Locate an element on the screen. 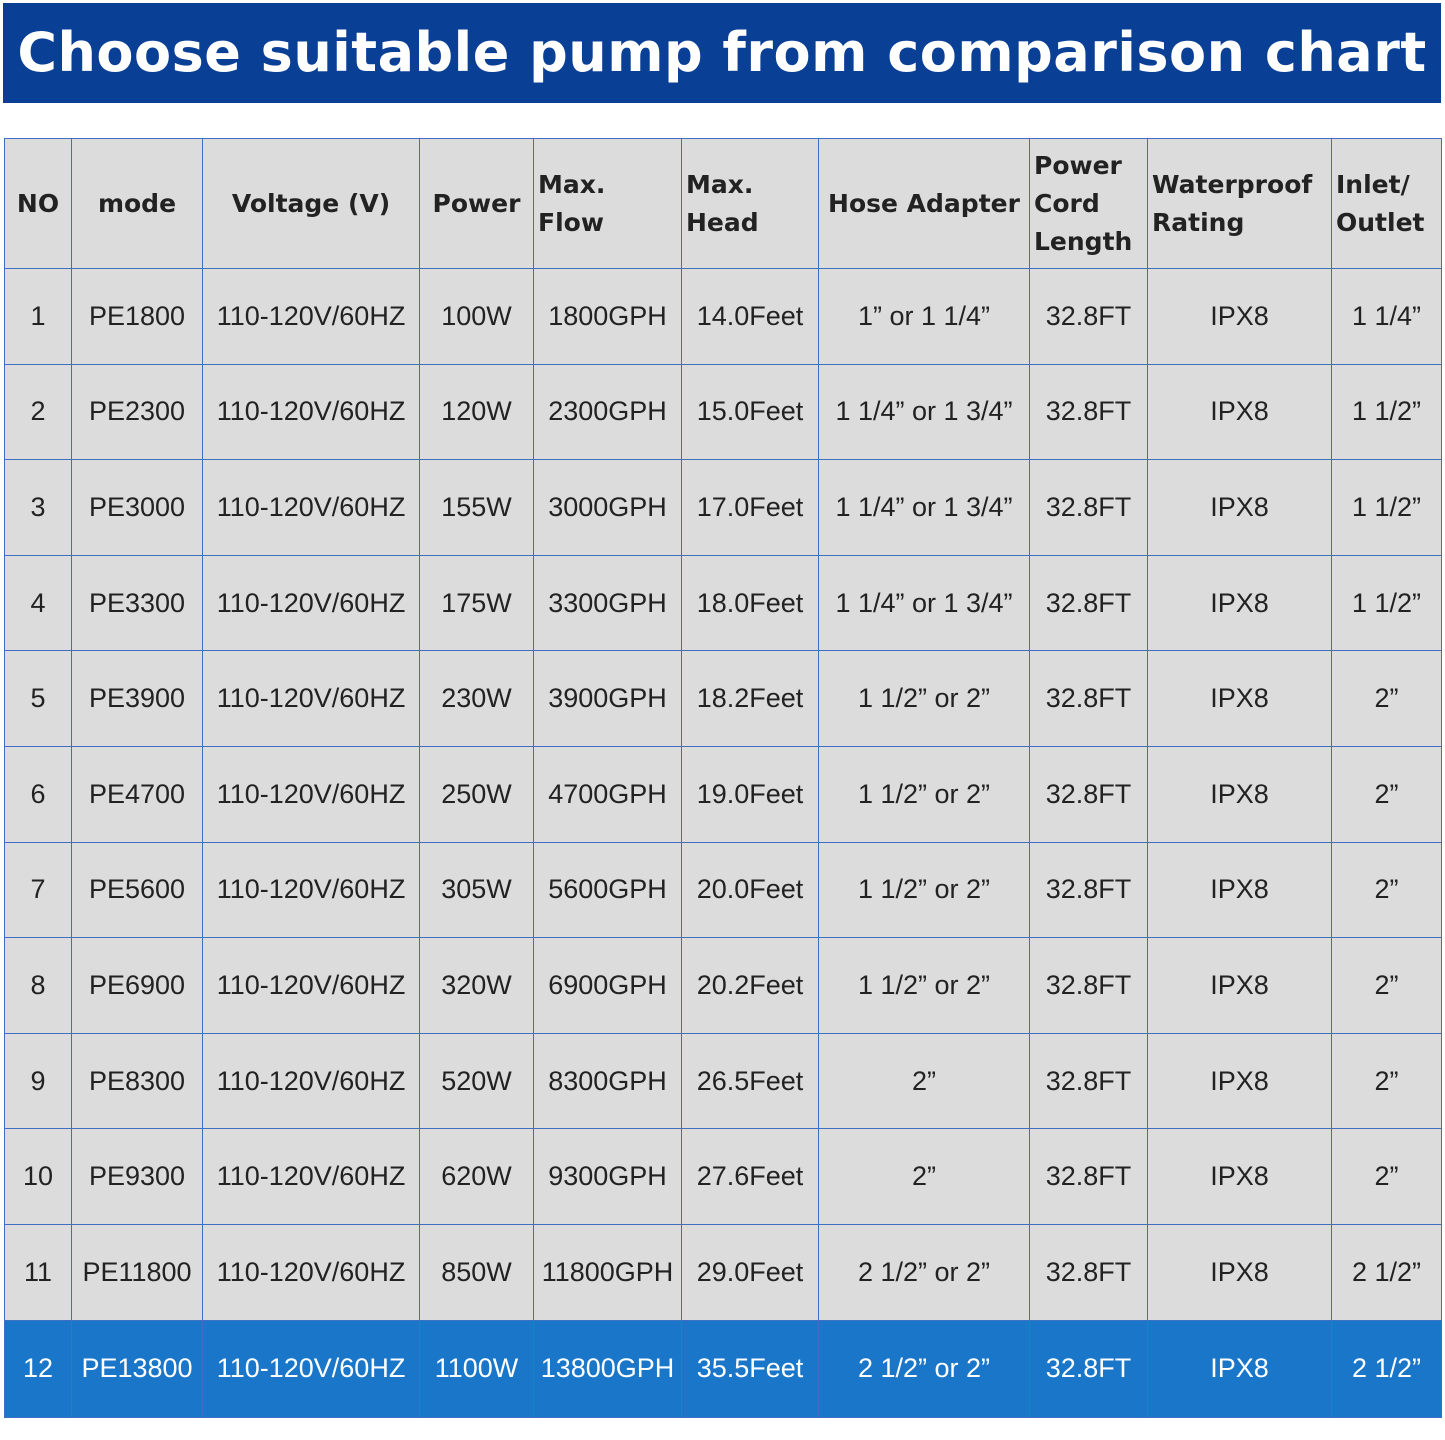 The height and width of the screenshot is (1440, 1445). table-cell: 29.0Feet is located at coordinates (750, 1272).